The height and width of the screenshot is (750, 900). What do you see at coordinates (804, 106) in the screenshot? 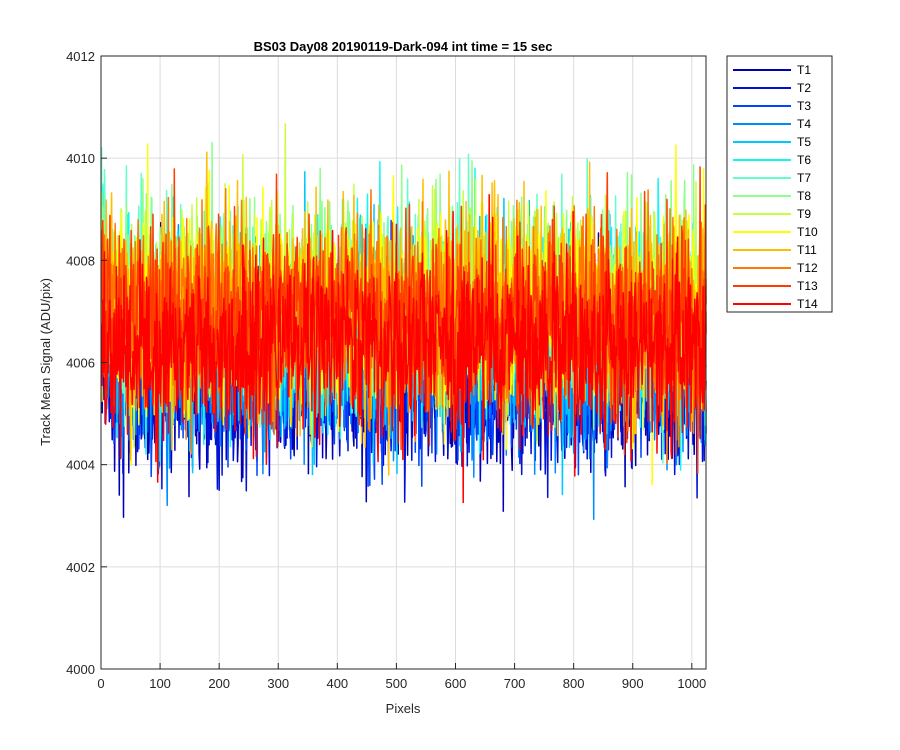
I see `legend-entry-label: T3` at bounding box center [804, 106].